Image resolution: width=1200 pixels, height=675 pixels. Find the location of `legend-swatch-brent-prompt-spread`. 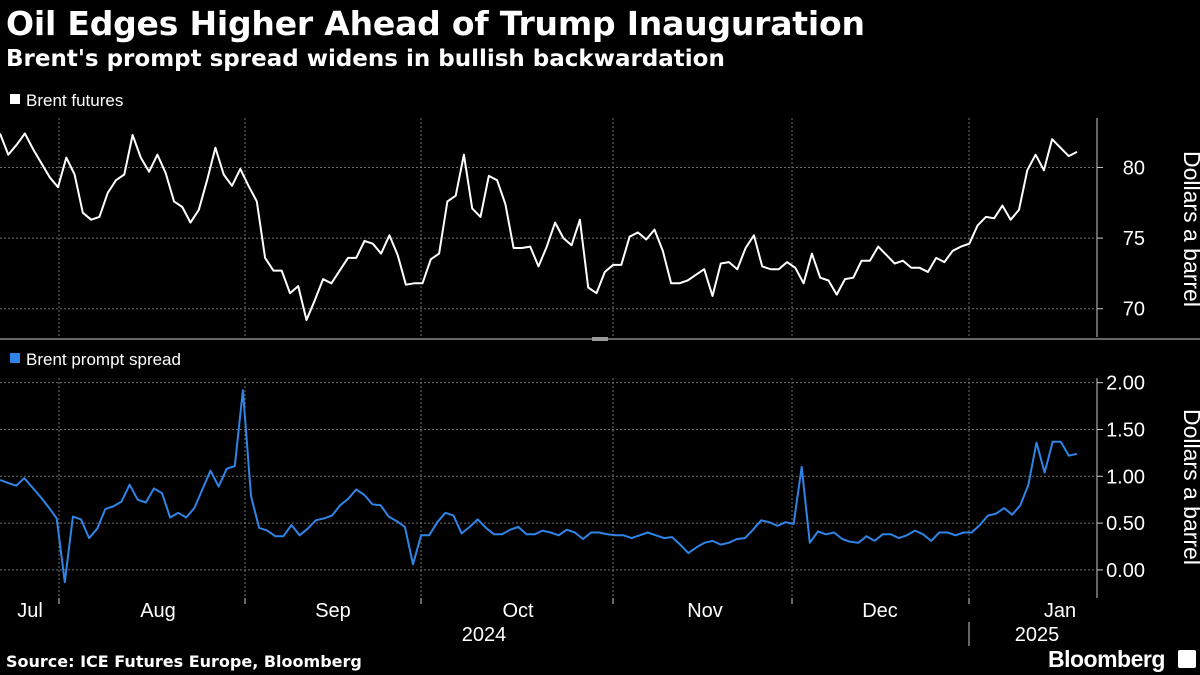

legend-swatch-brent-prompt-spread is located at coordinates (15, 358).